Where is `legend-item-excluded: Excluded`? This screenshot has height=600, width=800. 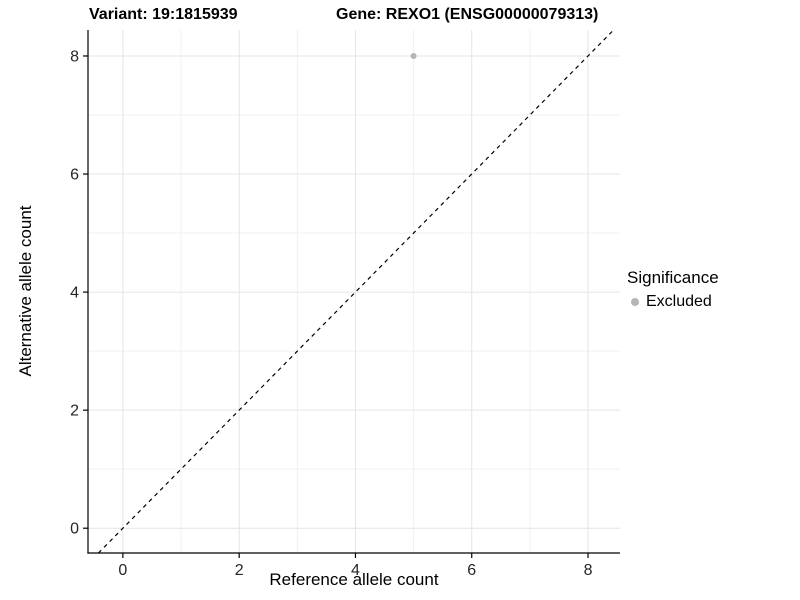
legend-item-excluded: Excluded is located at coordinates (673, 302).